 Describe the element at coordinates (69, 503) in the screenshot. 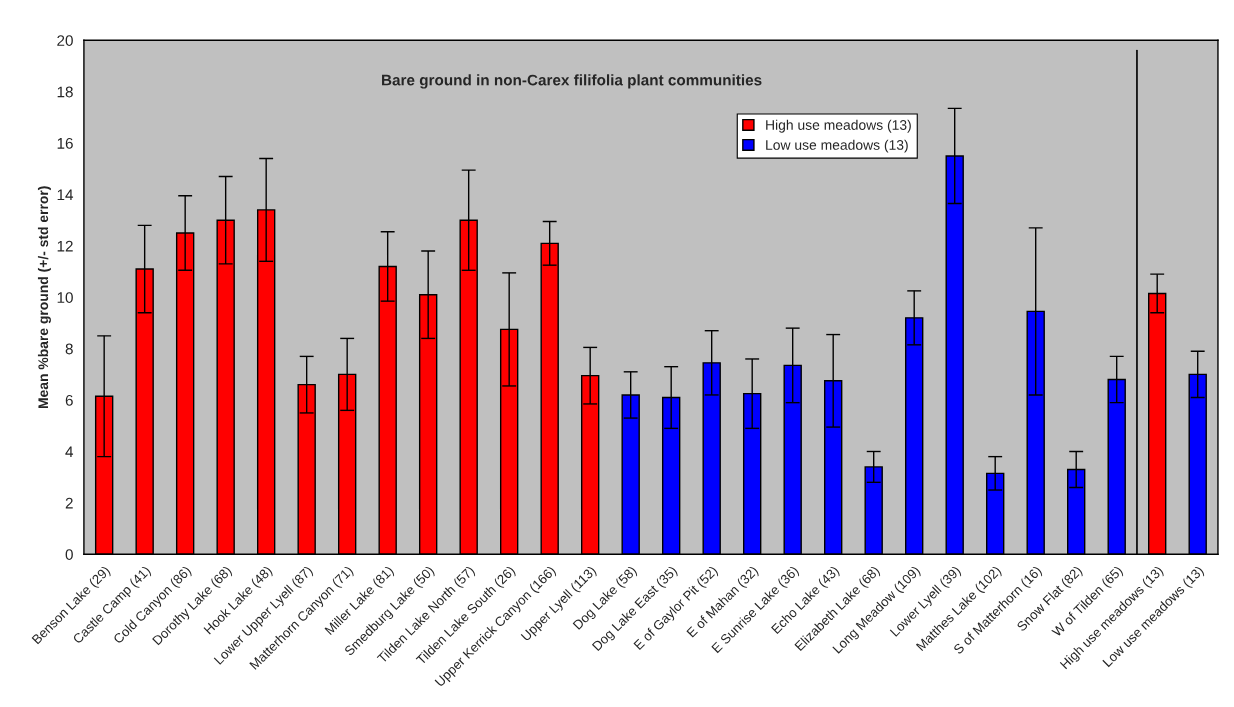

I see `y-tick-label: 2` at that location.